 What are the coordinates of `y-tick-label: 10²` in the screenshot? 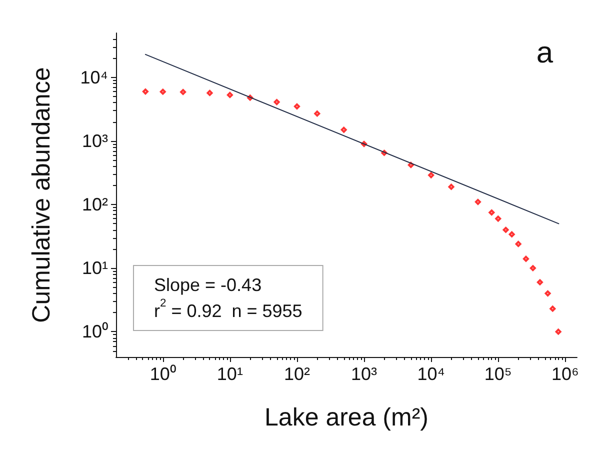 It's located at (95, 204).